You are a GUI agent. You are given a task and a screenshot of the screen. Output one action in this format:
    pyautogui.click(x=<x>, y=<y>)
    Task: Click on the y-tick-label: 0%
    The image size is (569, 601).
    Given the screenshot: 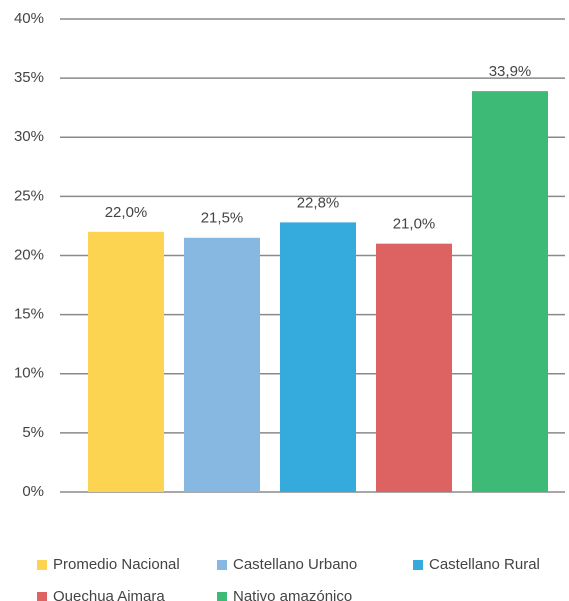 What is the action you would take?
    pyautogui.click(x=33, y=491)
    